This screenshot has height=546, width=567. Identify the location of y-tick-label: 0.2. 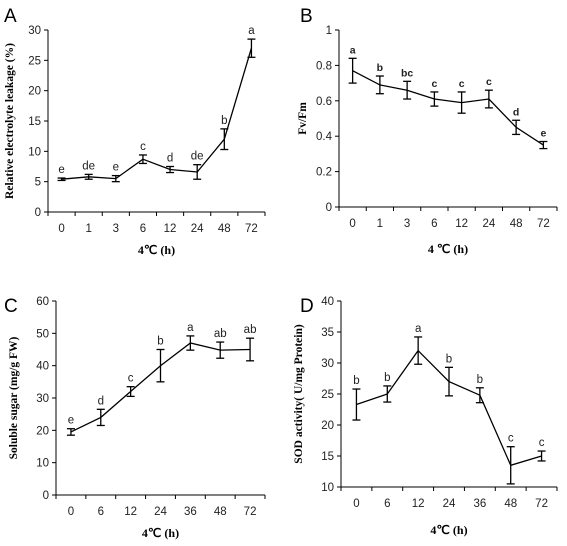
(324, 173).